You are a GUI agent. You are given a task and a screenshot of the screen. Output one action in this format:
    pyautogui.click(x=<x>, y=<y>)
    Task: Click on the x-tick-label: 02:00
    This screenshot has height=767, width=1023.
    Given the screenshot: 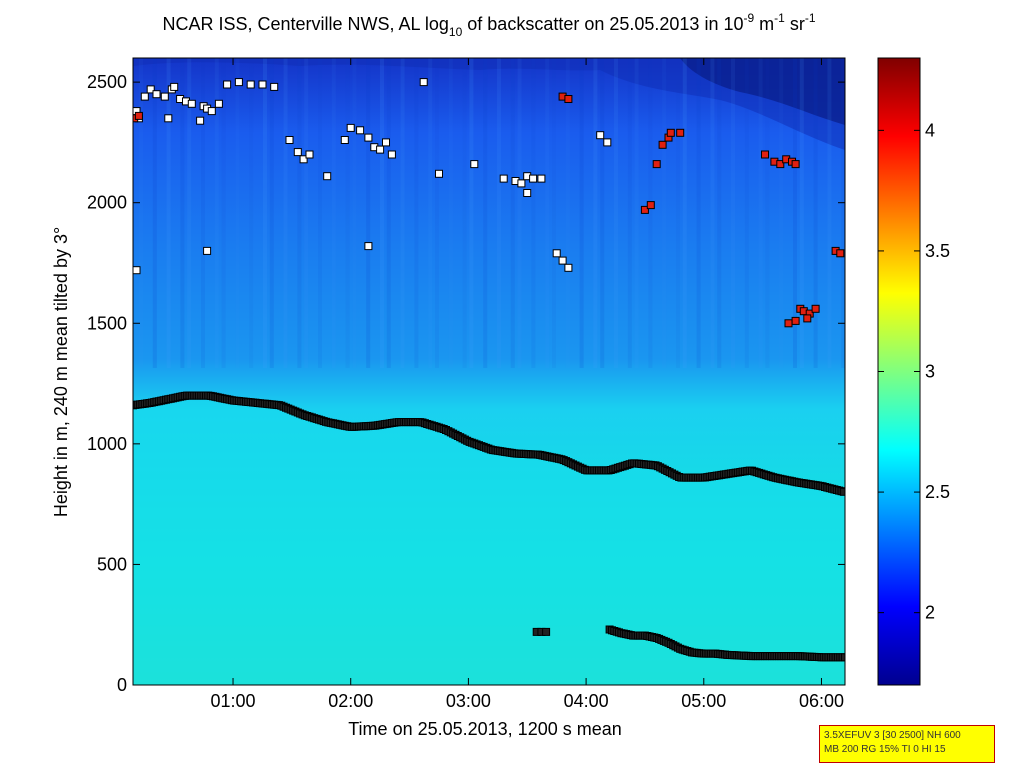 What is the action you would take?
    pyautogui.click(x=350, y=701)
    